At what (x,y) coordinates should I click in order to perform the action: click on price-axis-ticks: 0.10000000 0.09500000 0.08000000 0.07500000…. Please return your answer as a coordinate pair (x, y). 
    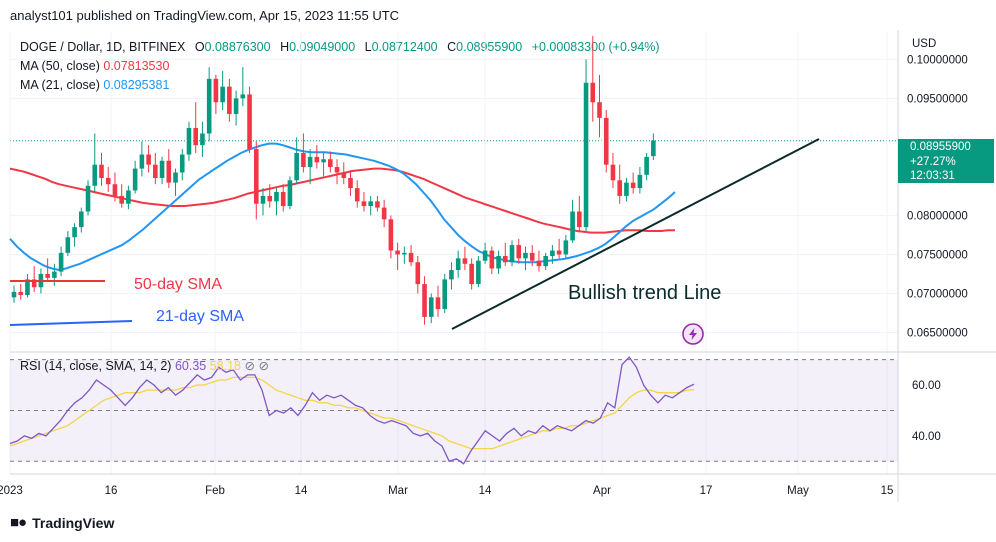
    Looking at the image, I should click on (937, 196).